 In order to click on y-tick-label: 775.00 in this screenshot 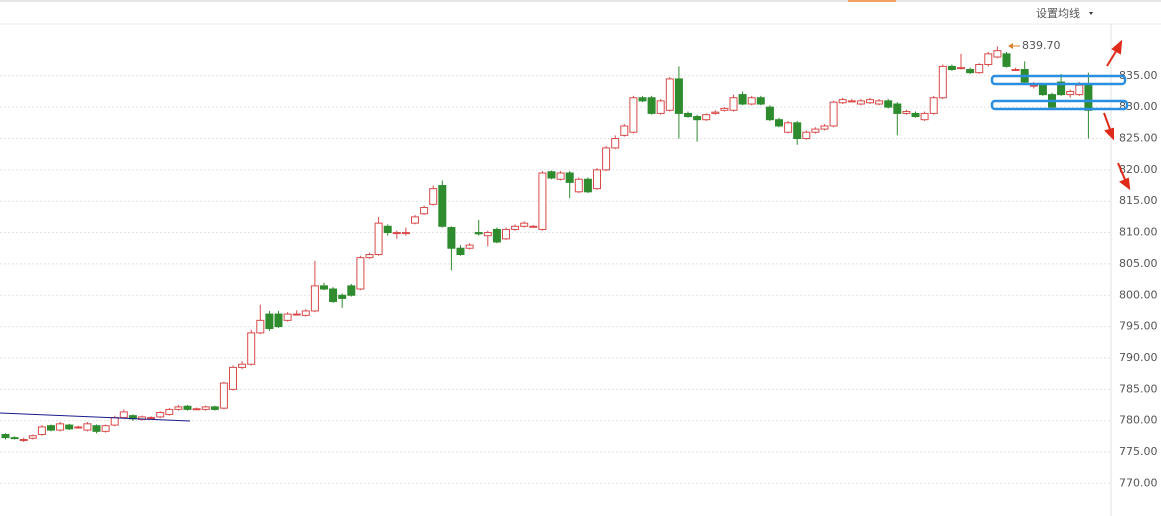, I will do `click(1138, 451)`.